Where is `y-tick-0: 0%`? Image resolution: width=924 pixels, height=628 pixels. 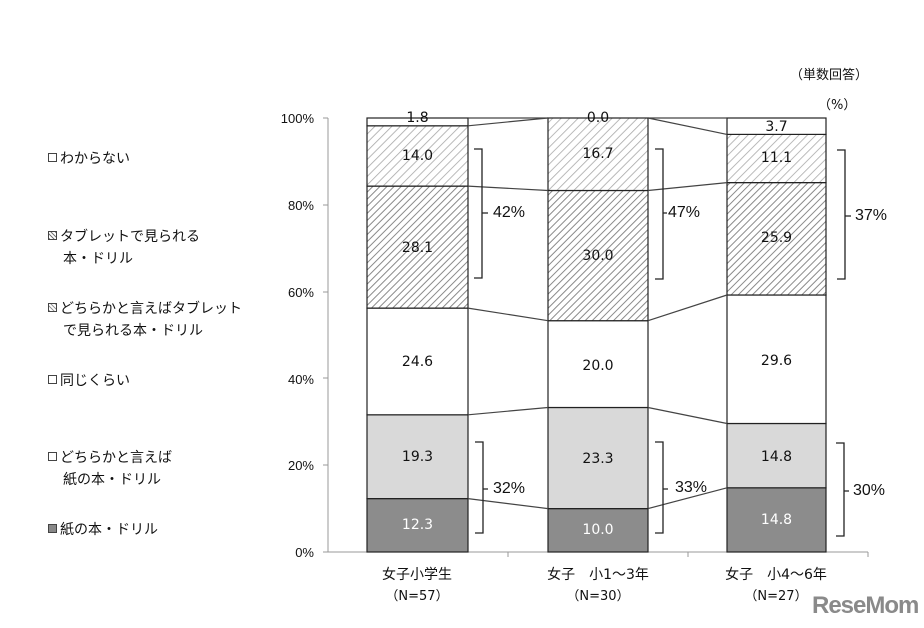 y-tick-0: 0% is located at coordinates (304, 552).